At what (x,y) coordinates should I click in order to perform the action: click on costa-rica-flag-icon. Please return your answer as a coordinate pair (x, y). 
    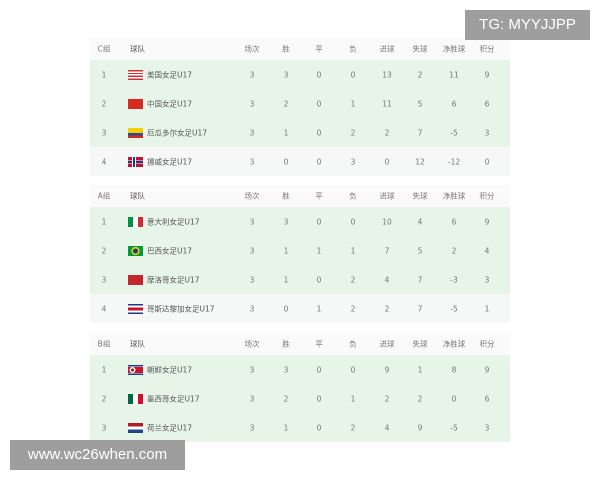
    Looking at the image, I should click on (135, 308).